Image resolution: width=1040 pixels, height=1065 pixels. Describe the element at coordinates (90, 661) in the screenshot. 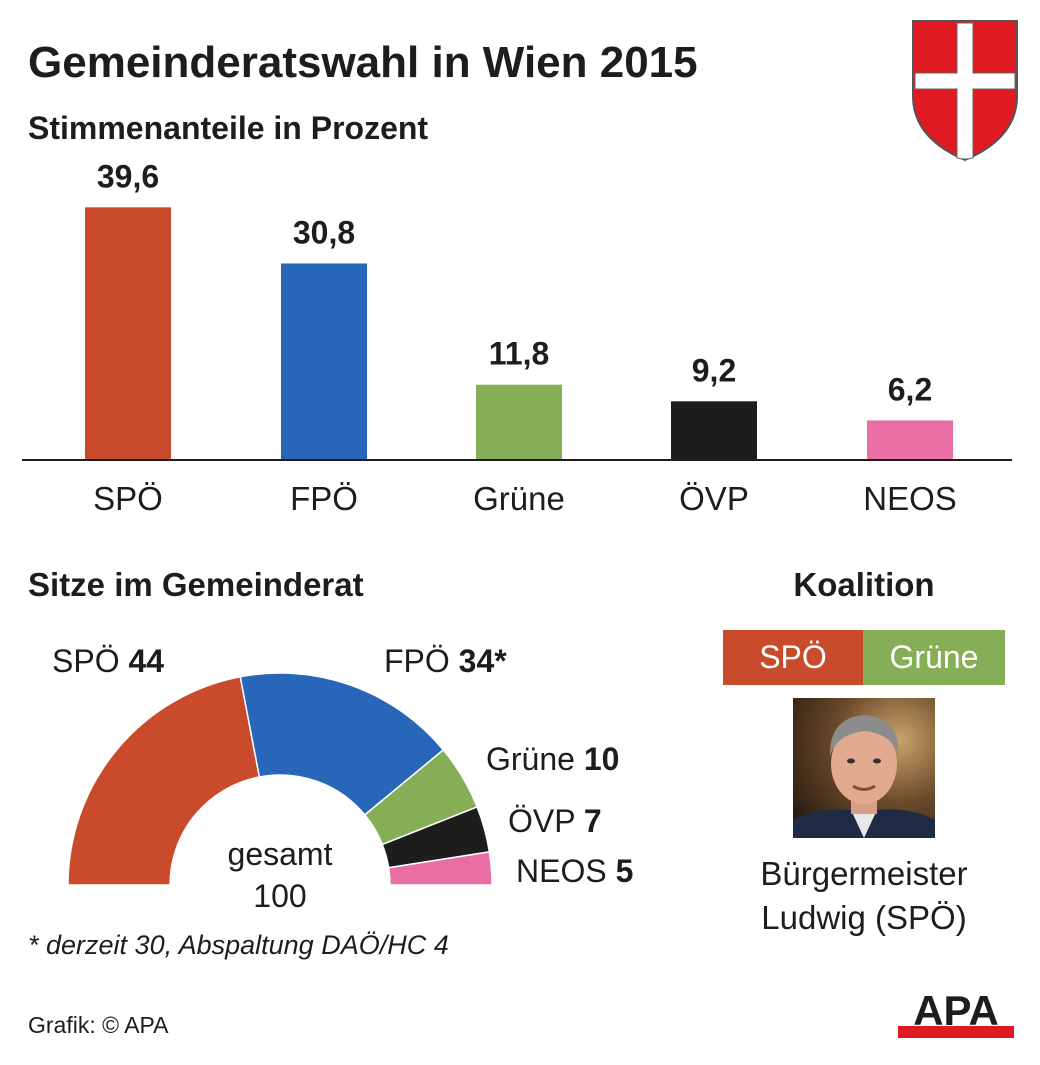

I see `seat-label-party-spoe: SPÖ` at that location.